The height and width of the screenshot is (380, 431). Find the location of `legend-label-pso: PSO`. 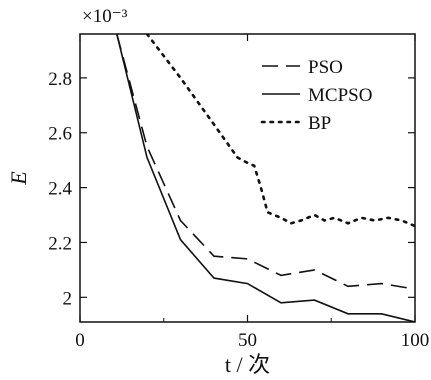

legend-label-pso: PSO is located at coordinates (325, 67).